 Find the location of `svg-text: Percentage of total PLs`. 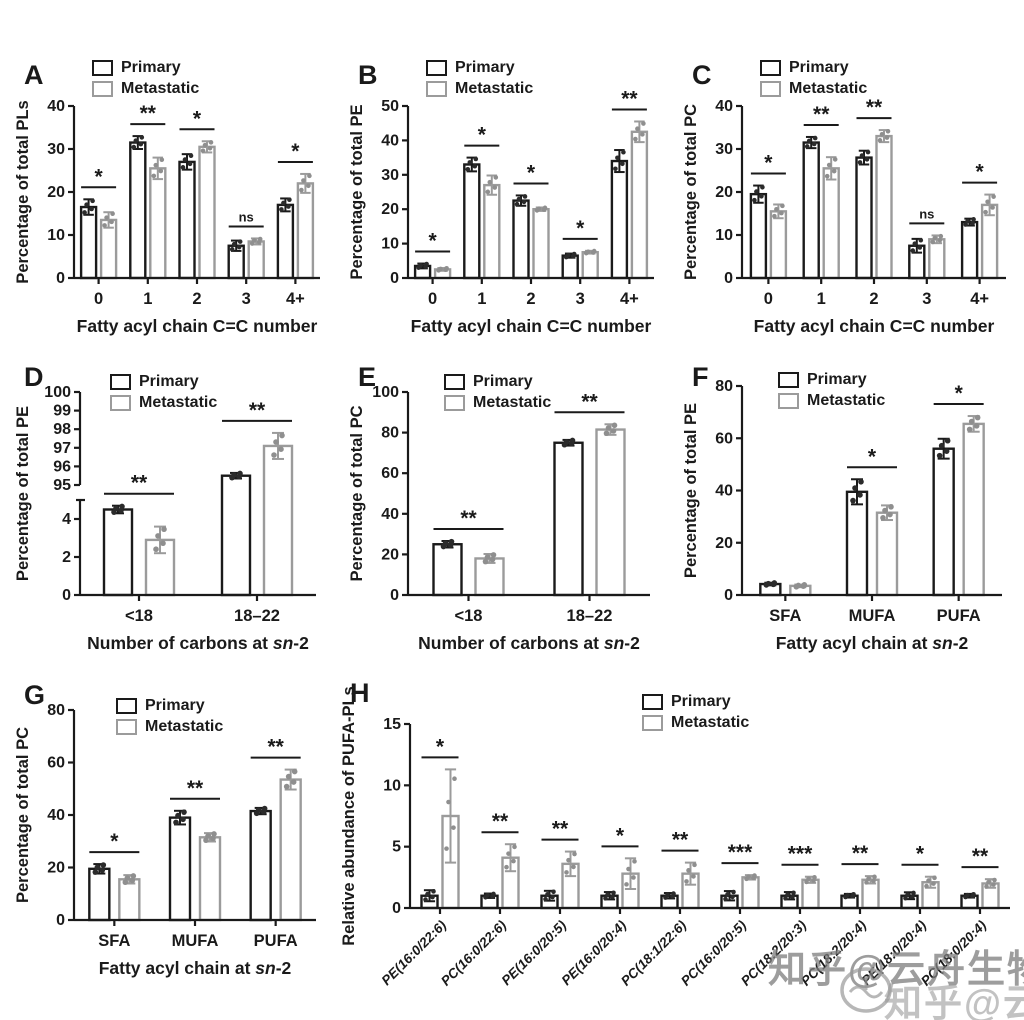

svg-text: Percentage of total PLs is located at coordinates (23, 191).